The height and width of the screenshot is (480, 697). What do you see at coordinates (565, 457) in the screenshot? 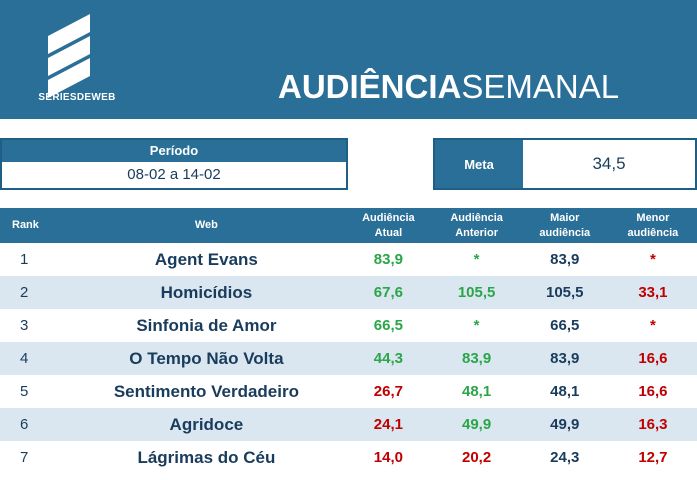
I see `cell-maior: 24,3` at bounding box center [565, 457].